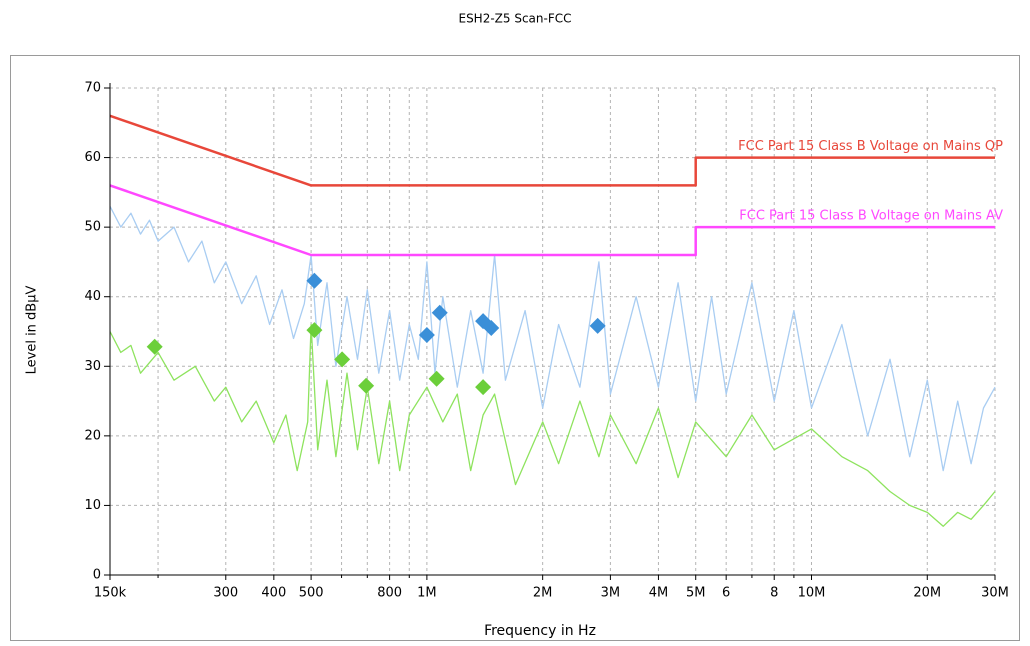 Image resolution: width=1030 pixels, height=646 pixels. What do you see at coordinates (659, 593) in the screenshot?
I see `x-tick-label: 4M` at bounding box center [659, 593].